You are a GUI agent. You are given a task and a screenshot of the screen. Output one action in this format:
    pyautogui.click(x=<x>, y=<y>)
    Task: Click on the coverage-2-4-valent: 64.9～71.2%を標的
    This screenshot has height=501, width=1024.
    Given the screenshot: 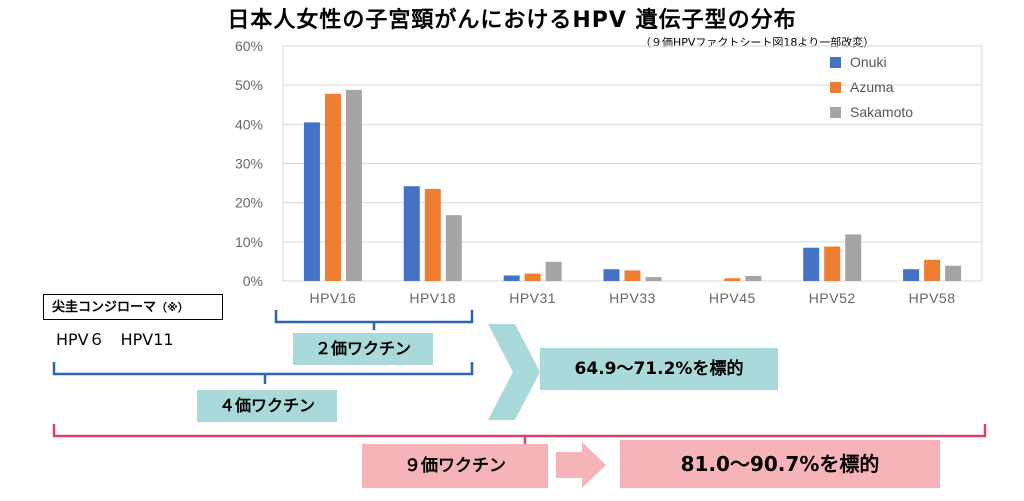 What is the action you would take?
    pyautogui.click(x=659, y=369)
    